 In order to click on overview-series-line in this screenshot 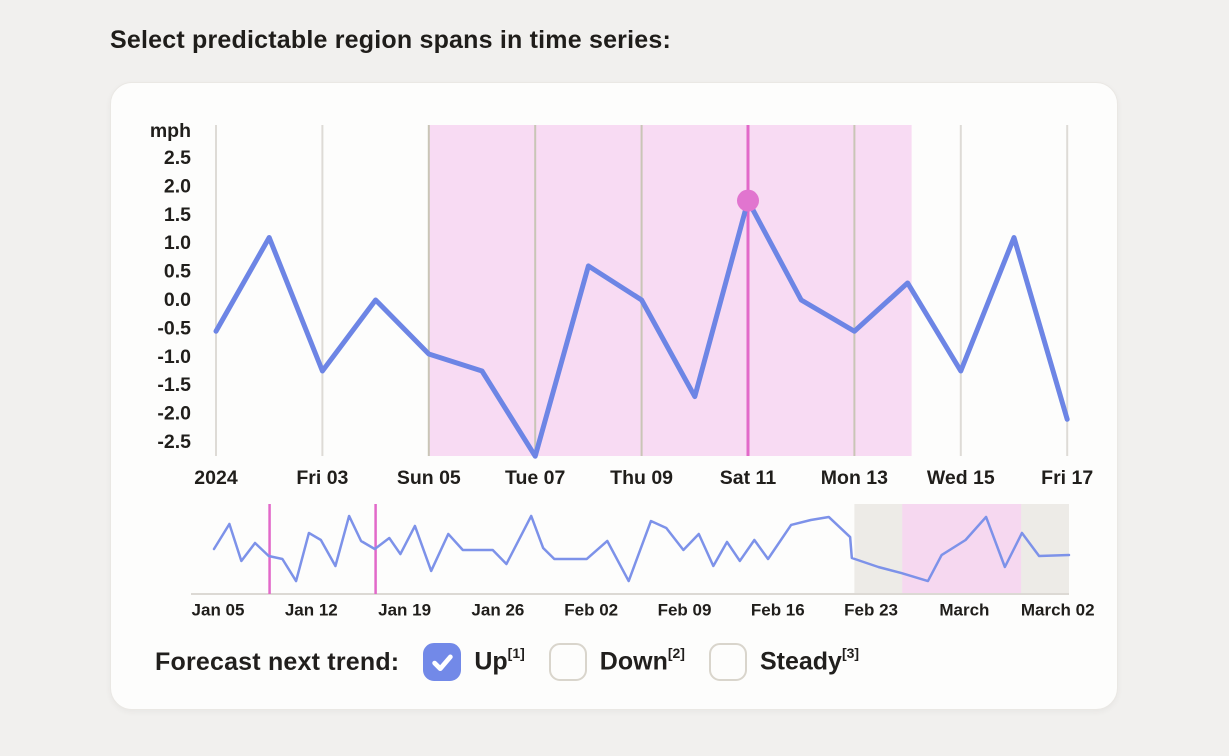, I will do `click(641, 548)`.